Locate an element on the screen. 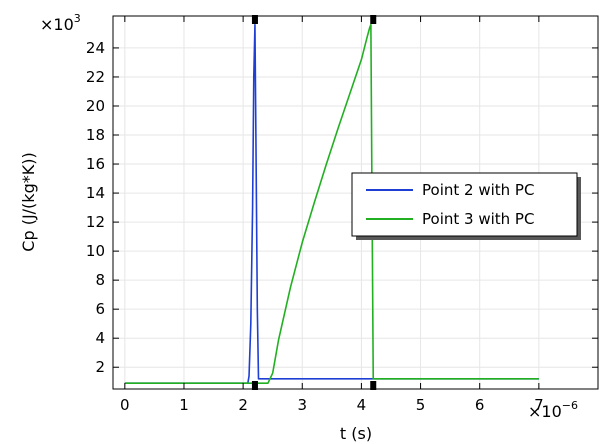  y-axis-multiplier: ×10³ is located at coordinates (60, 23).